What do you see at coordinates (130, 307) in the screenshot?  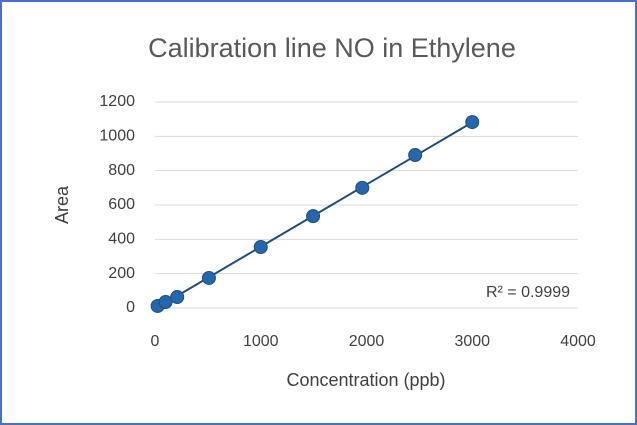 I see `y-tick-label: 0` at bounding box center [130, 307].